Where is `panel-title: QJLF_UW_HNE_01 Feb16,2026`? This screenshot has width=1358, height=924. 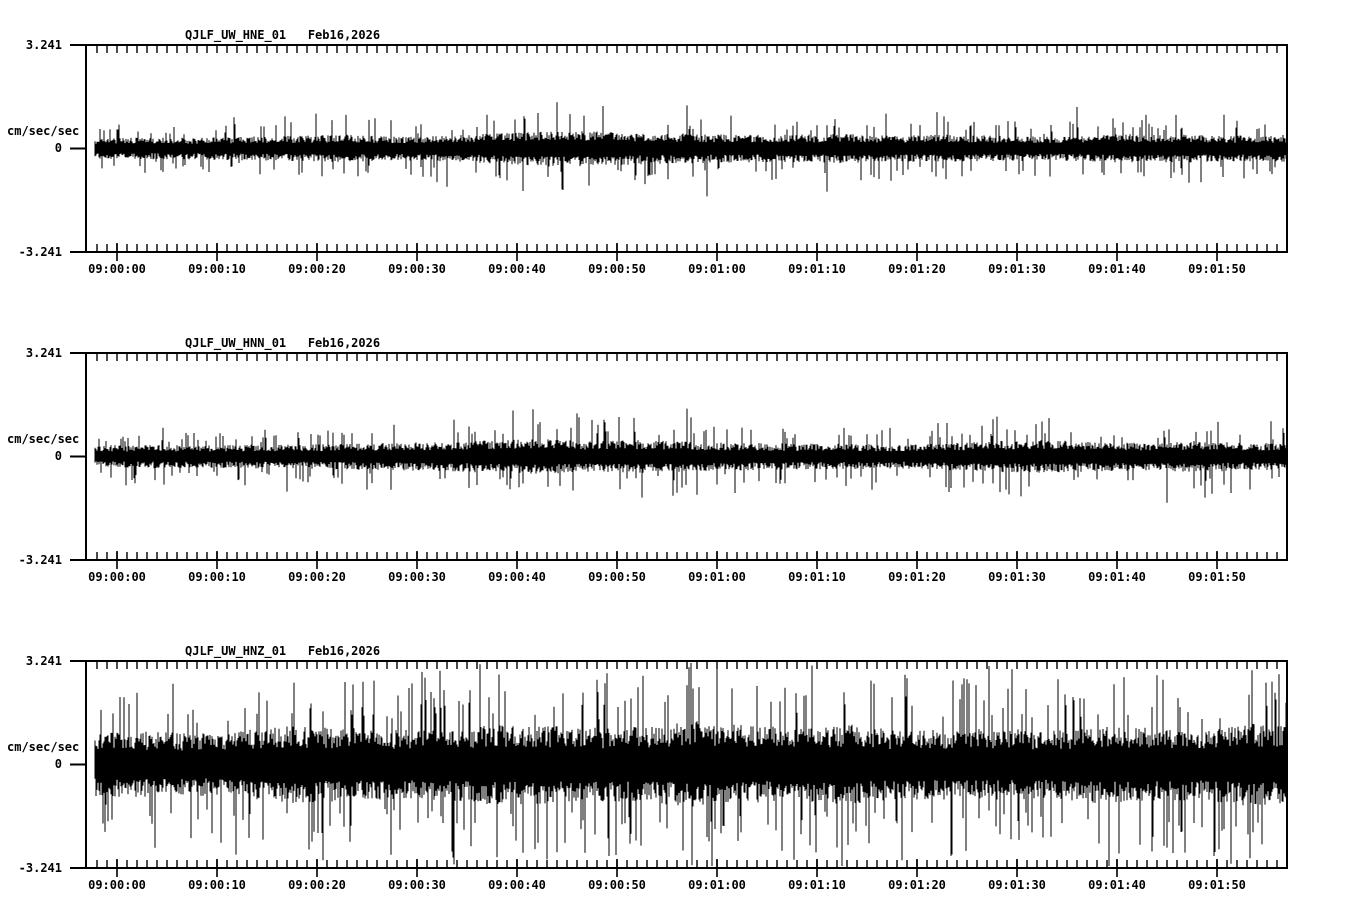
panel-title: QJLF_UW_HNE_01 Feb16,2026 is located at coordinates (283, 35).